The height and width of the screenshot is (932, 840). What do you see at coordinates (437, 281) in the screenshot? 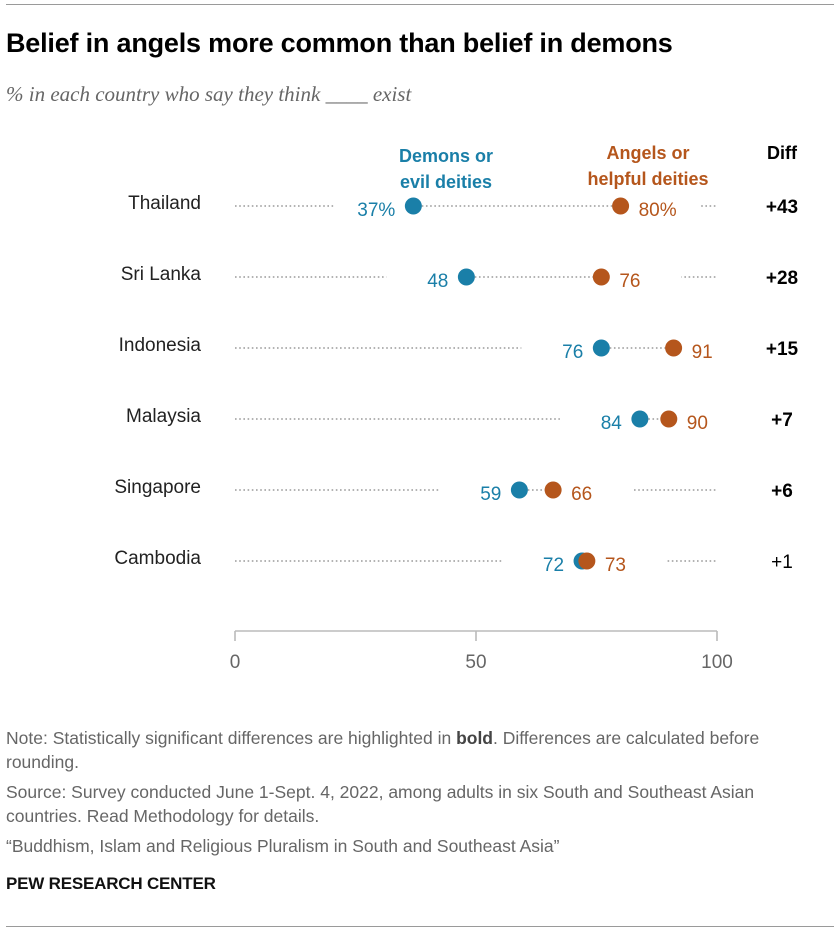
I see `demons-value-label: 48` at bounding box center [437, 281].